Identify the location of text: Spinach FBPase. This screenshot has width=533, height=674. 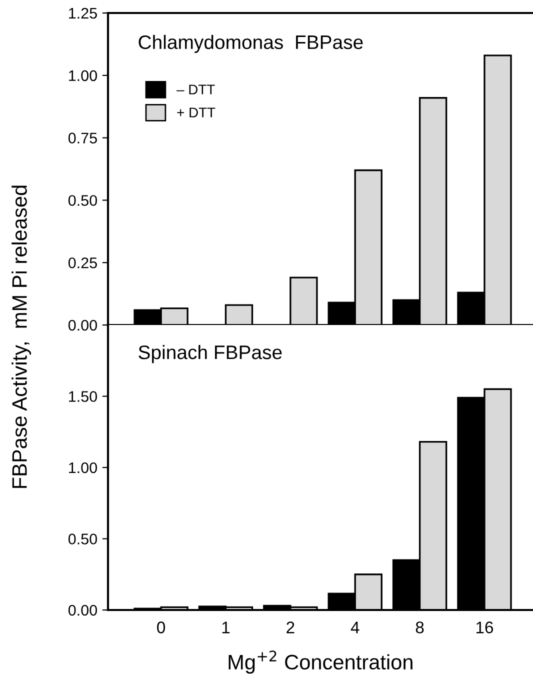
(210, 354).